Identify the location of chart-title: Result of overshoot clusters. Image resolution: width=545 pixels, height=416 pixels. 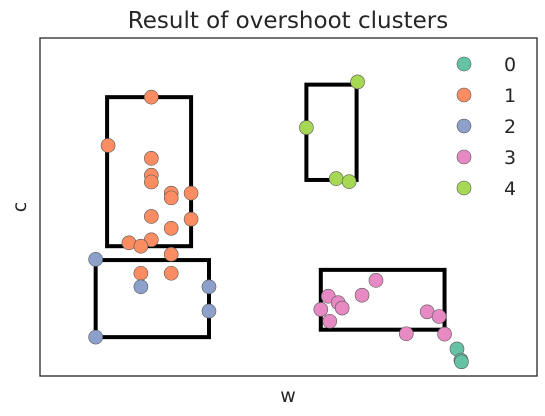
(288, 21).